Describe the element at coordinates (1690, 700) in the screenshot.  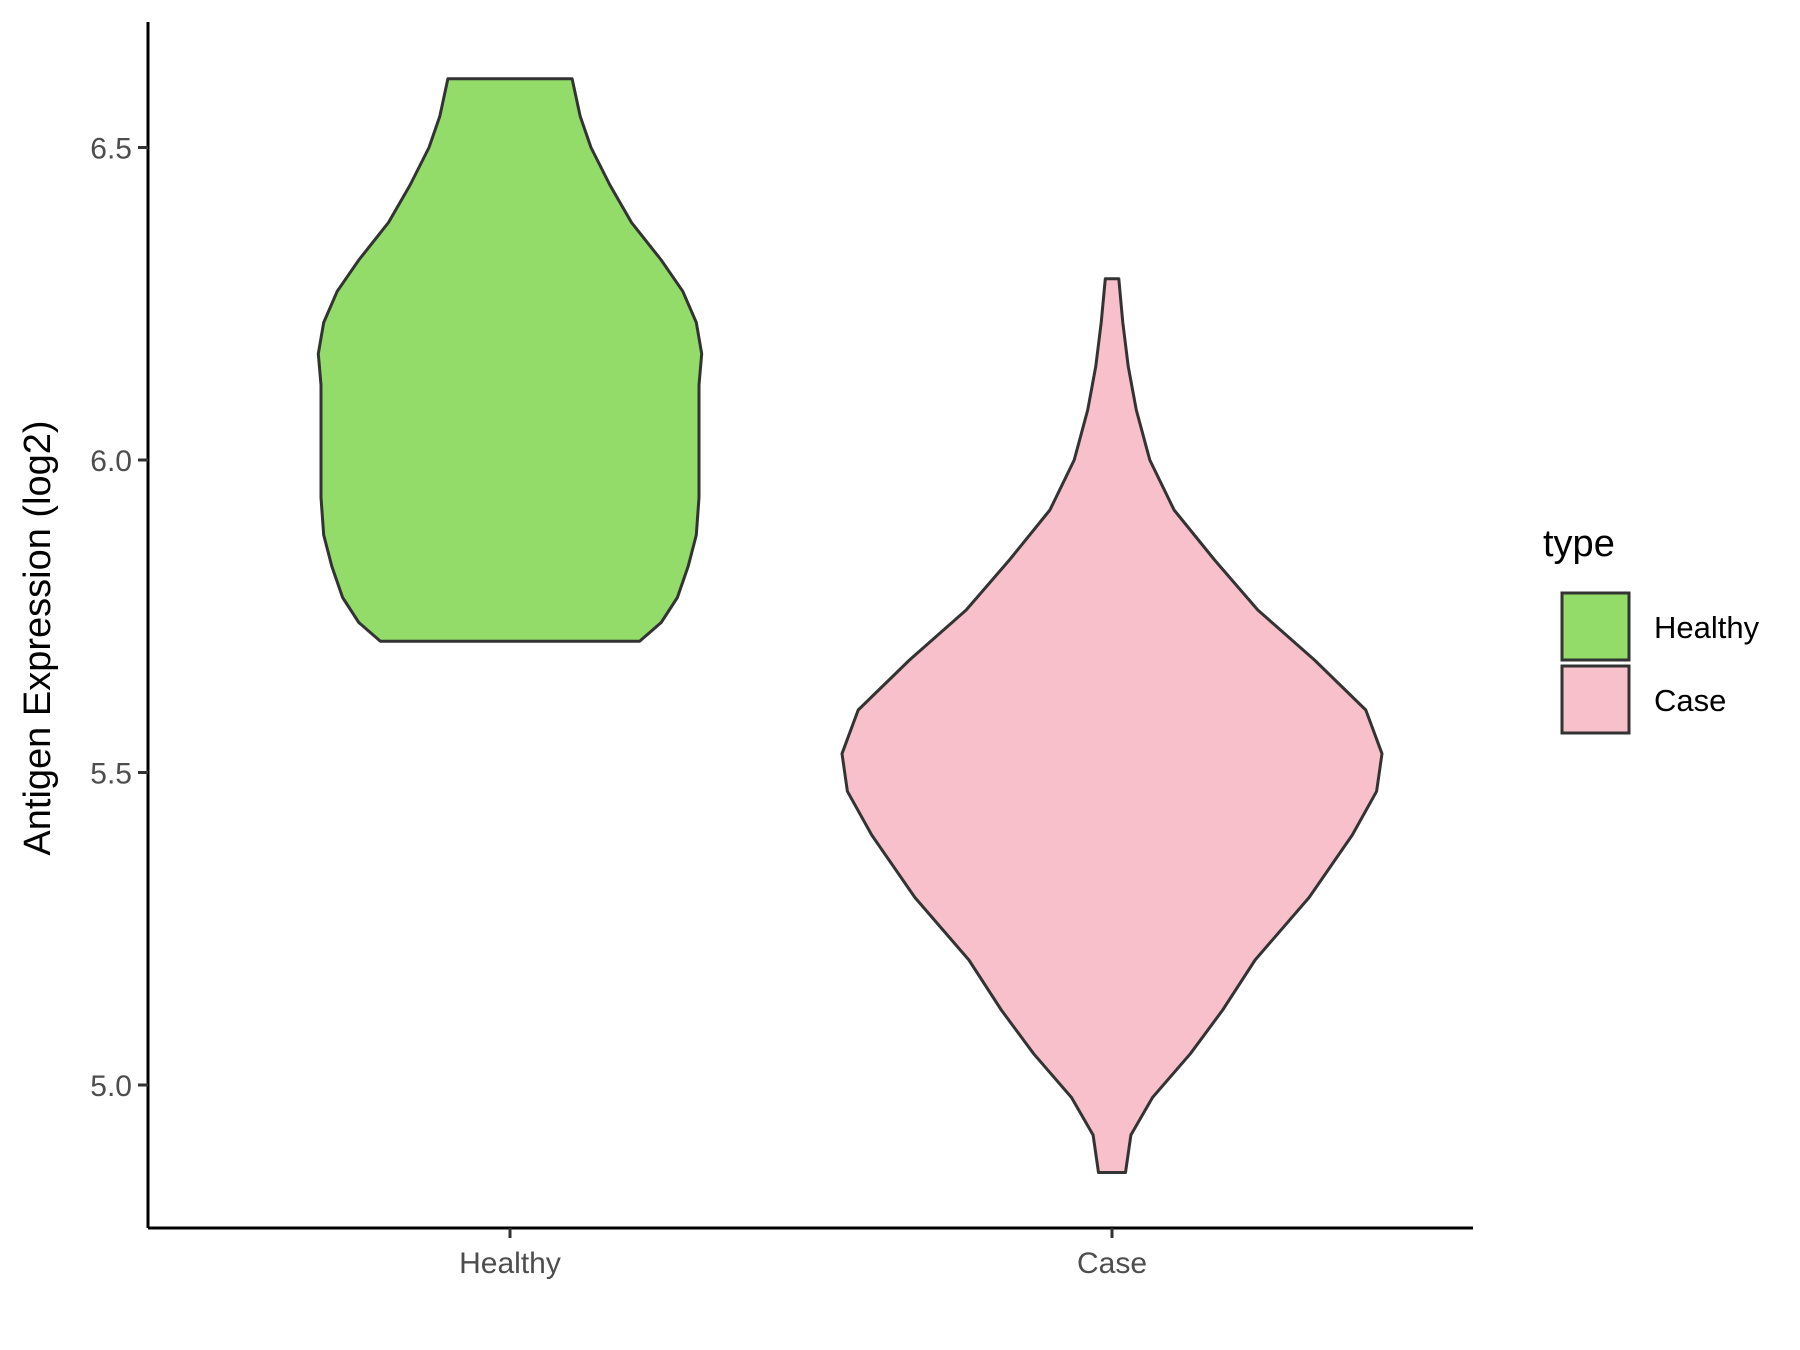
I see `legend-label-case: Case` at that location.